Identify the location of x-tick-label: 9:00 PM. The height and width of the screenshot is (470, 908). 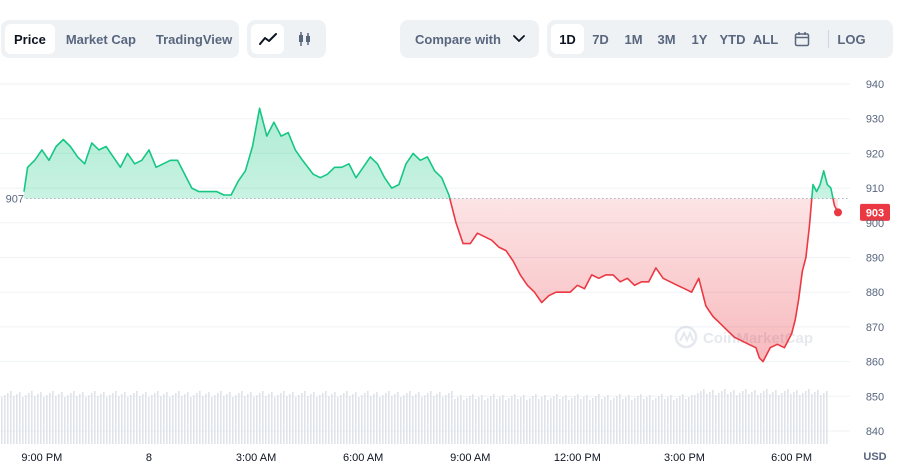
(41, 458).